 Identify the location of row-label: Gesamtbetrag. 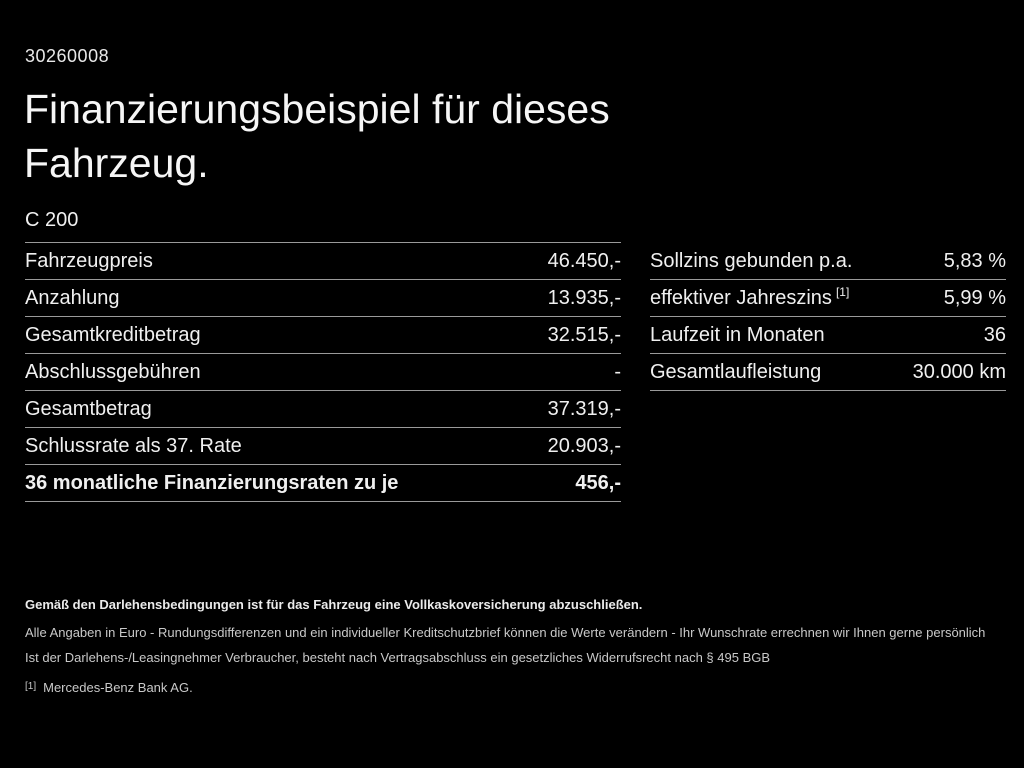
(88, 408).